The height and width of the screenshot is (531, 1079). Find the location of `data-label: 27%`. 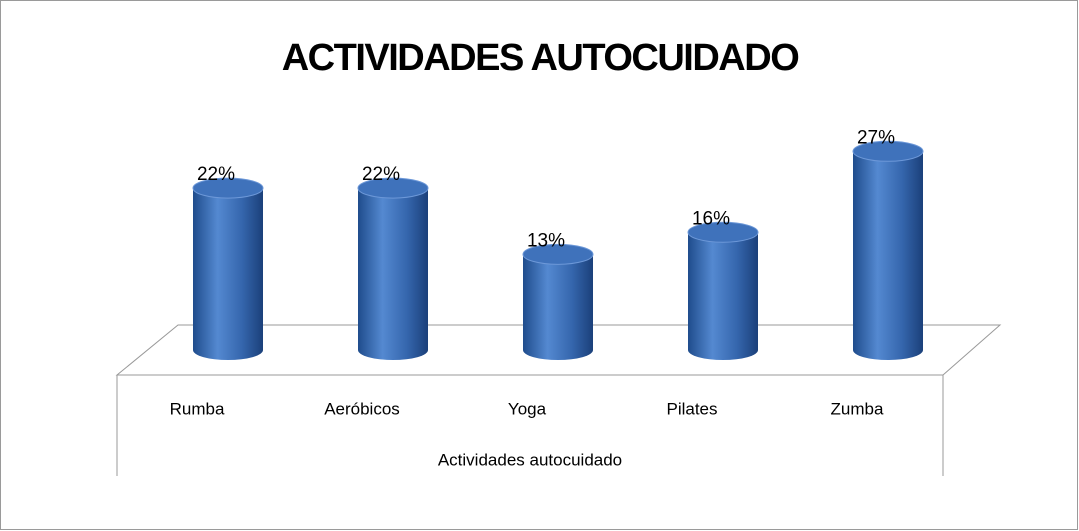

data-label: 27% is located at coordinates (876, 137).